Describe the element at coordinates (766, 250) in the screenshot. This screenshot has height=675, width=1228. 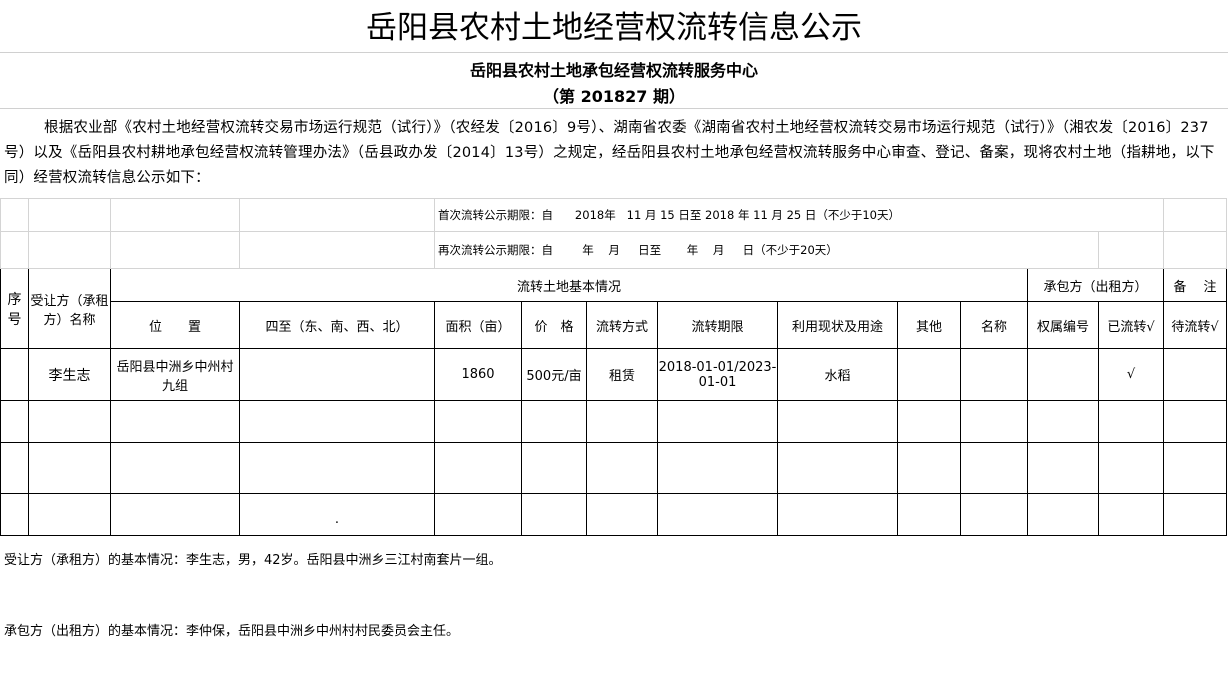
I see `second-notice-period: 再次流转公示期限：自 年 月 日至 年 月 日（不少于20天）` at that location.